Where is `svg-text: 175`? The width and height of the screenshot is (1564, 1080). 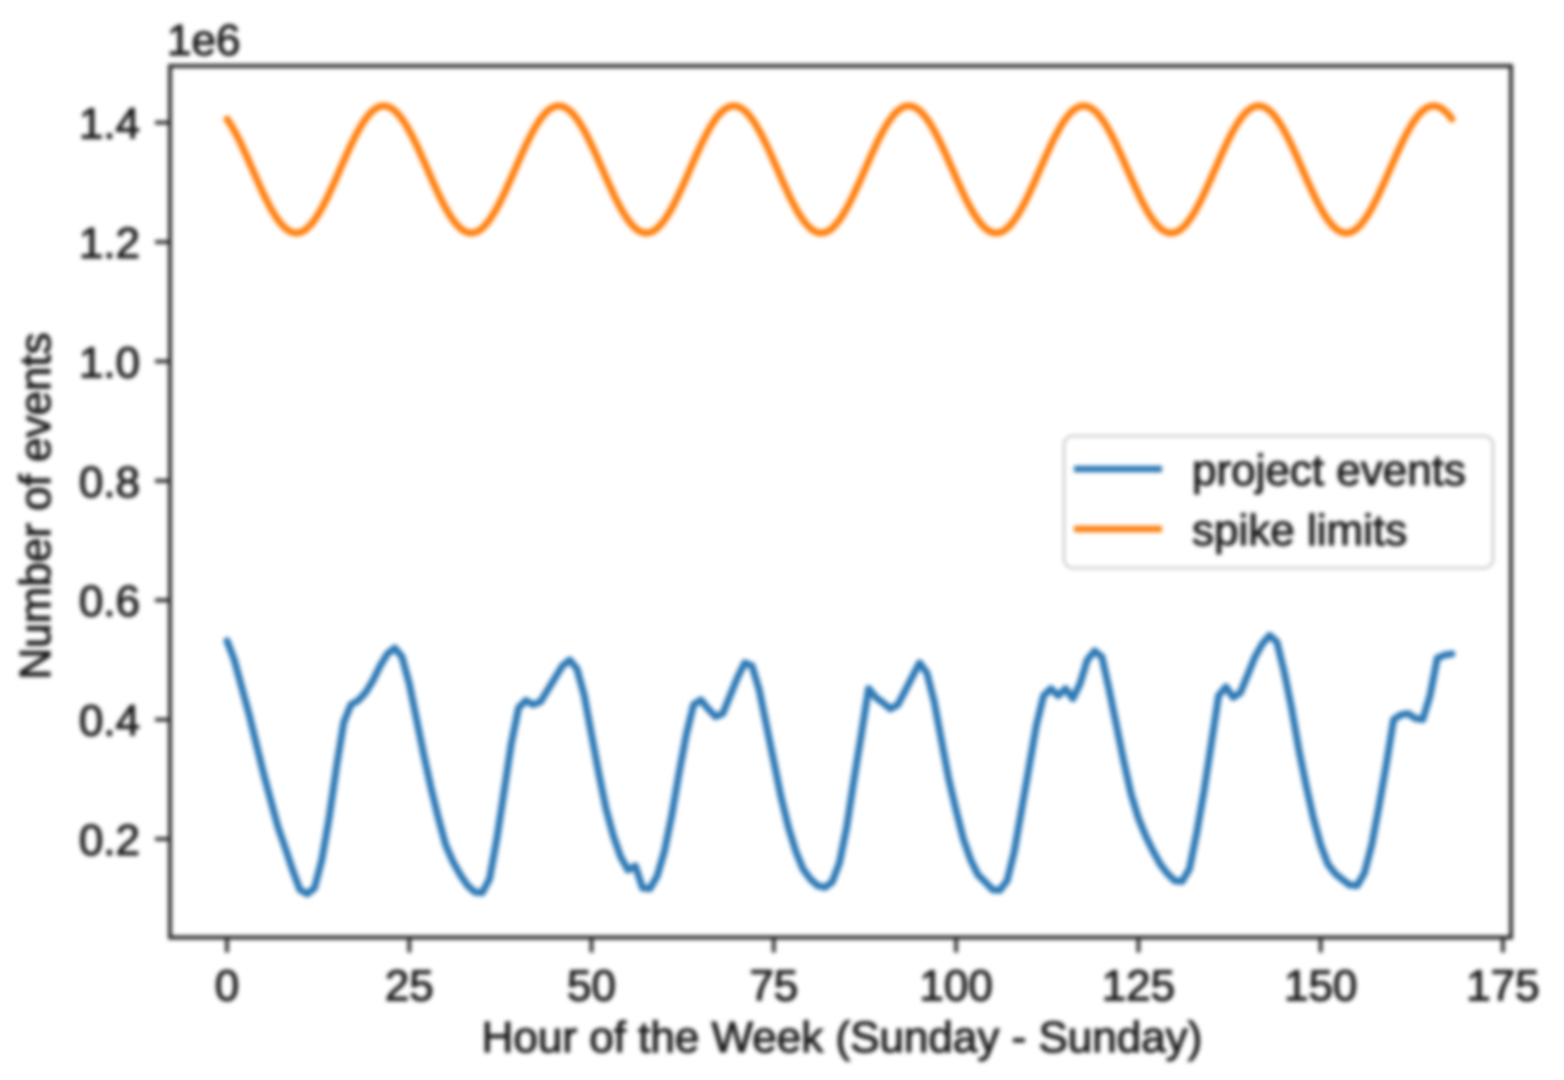
svg-text: 175 is located at coordinates (1502, 986).